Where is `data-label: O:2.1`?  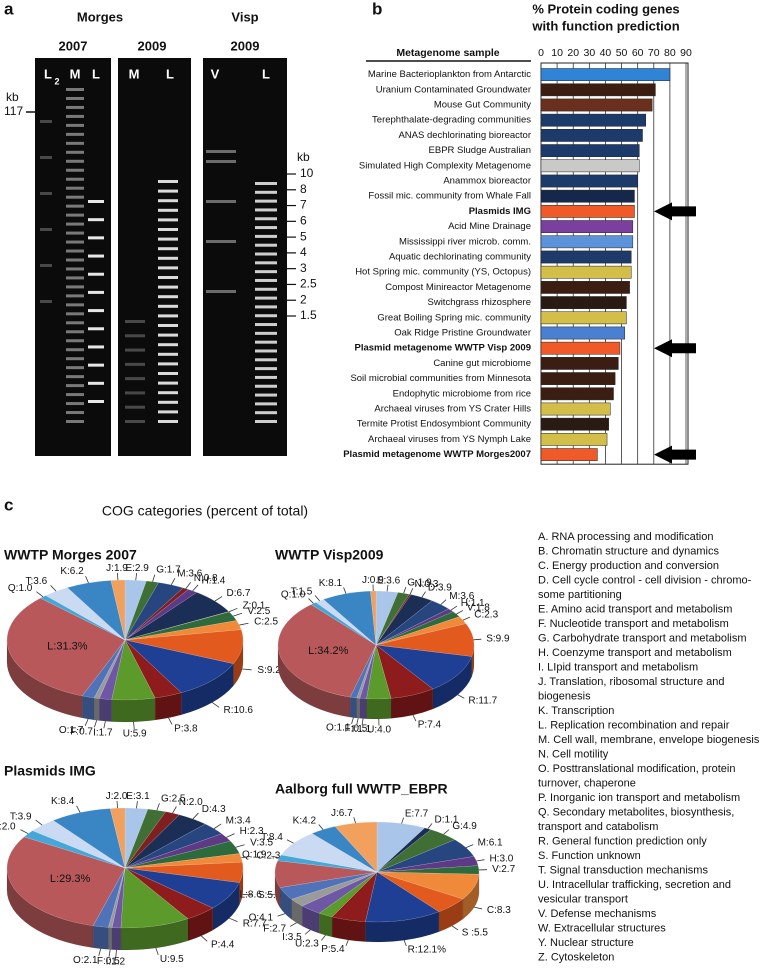
data-label: O:2.1 is located at coordinates (85, 960).